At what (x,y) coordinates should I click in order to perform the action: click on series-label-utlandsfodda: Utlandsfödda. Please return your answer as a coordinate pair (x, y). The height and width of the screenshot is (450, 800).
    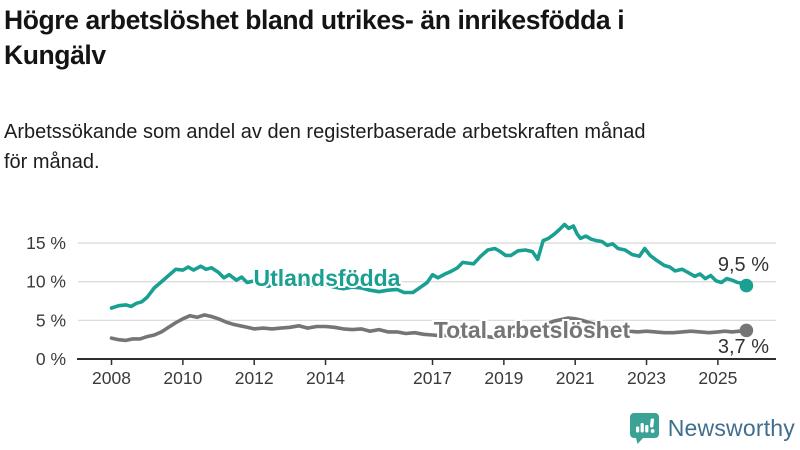
    Looking at the image, I should click on (327, 278).